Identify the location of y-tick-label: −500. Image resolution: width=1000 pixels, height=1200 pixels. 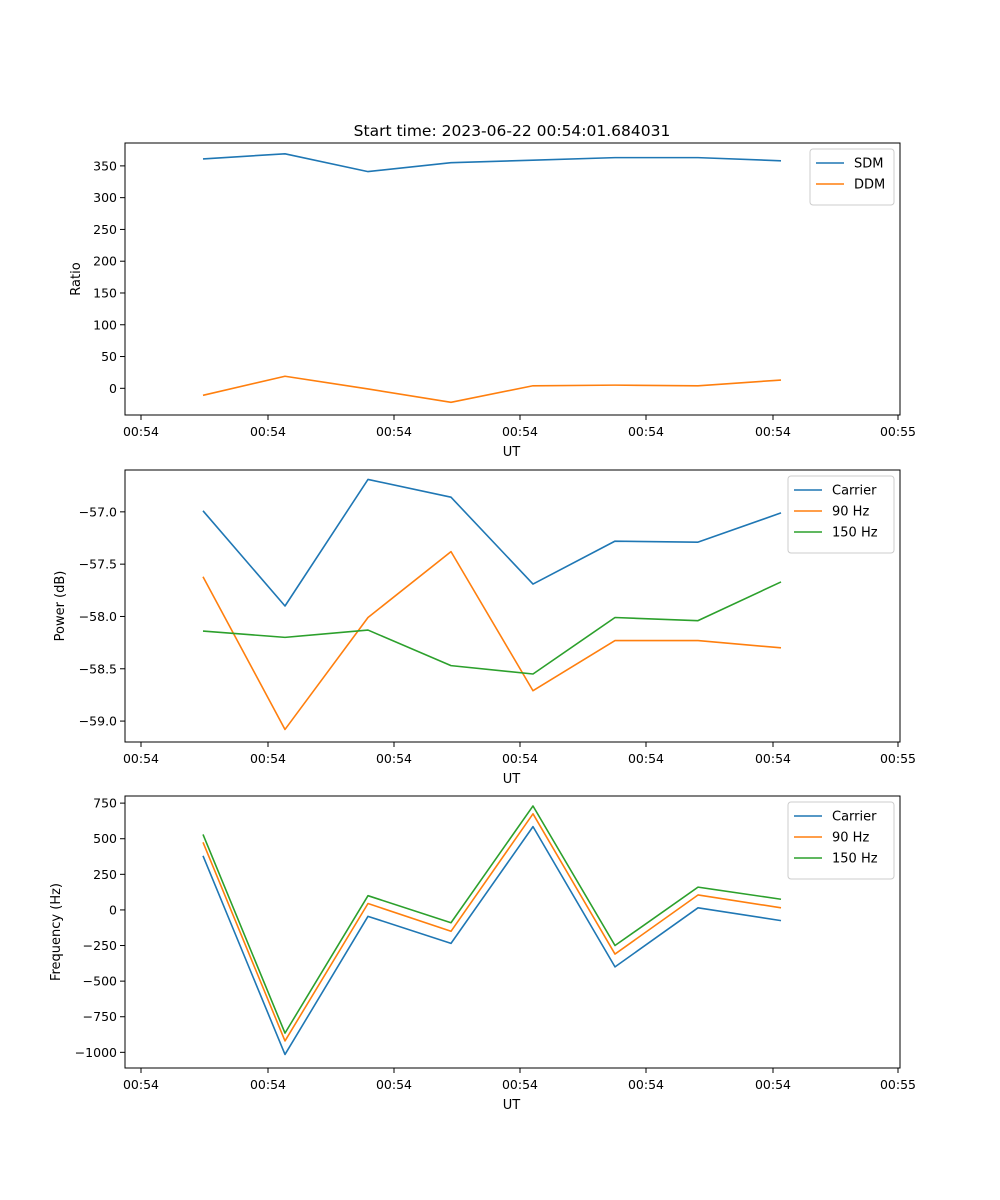
(100, 981).